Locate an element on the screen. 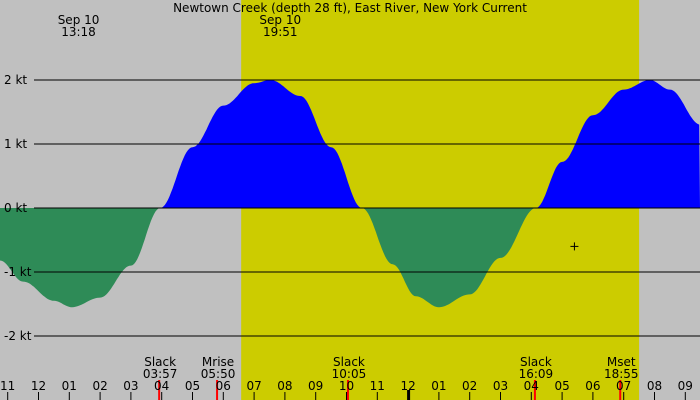  y-tick-label: 0 kt is located at coordinates (15, 208).